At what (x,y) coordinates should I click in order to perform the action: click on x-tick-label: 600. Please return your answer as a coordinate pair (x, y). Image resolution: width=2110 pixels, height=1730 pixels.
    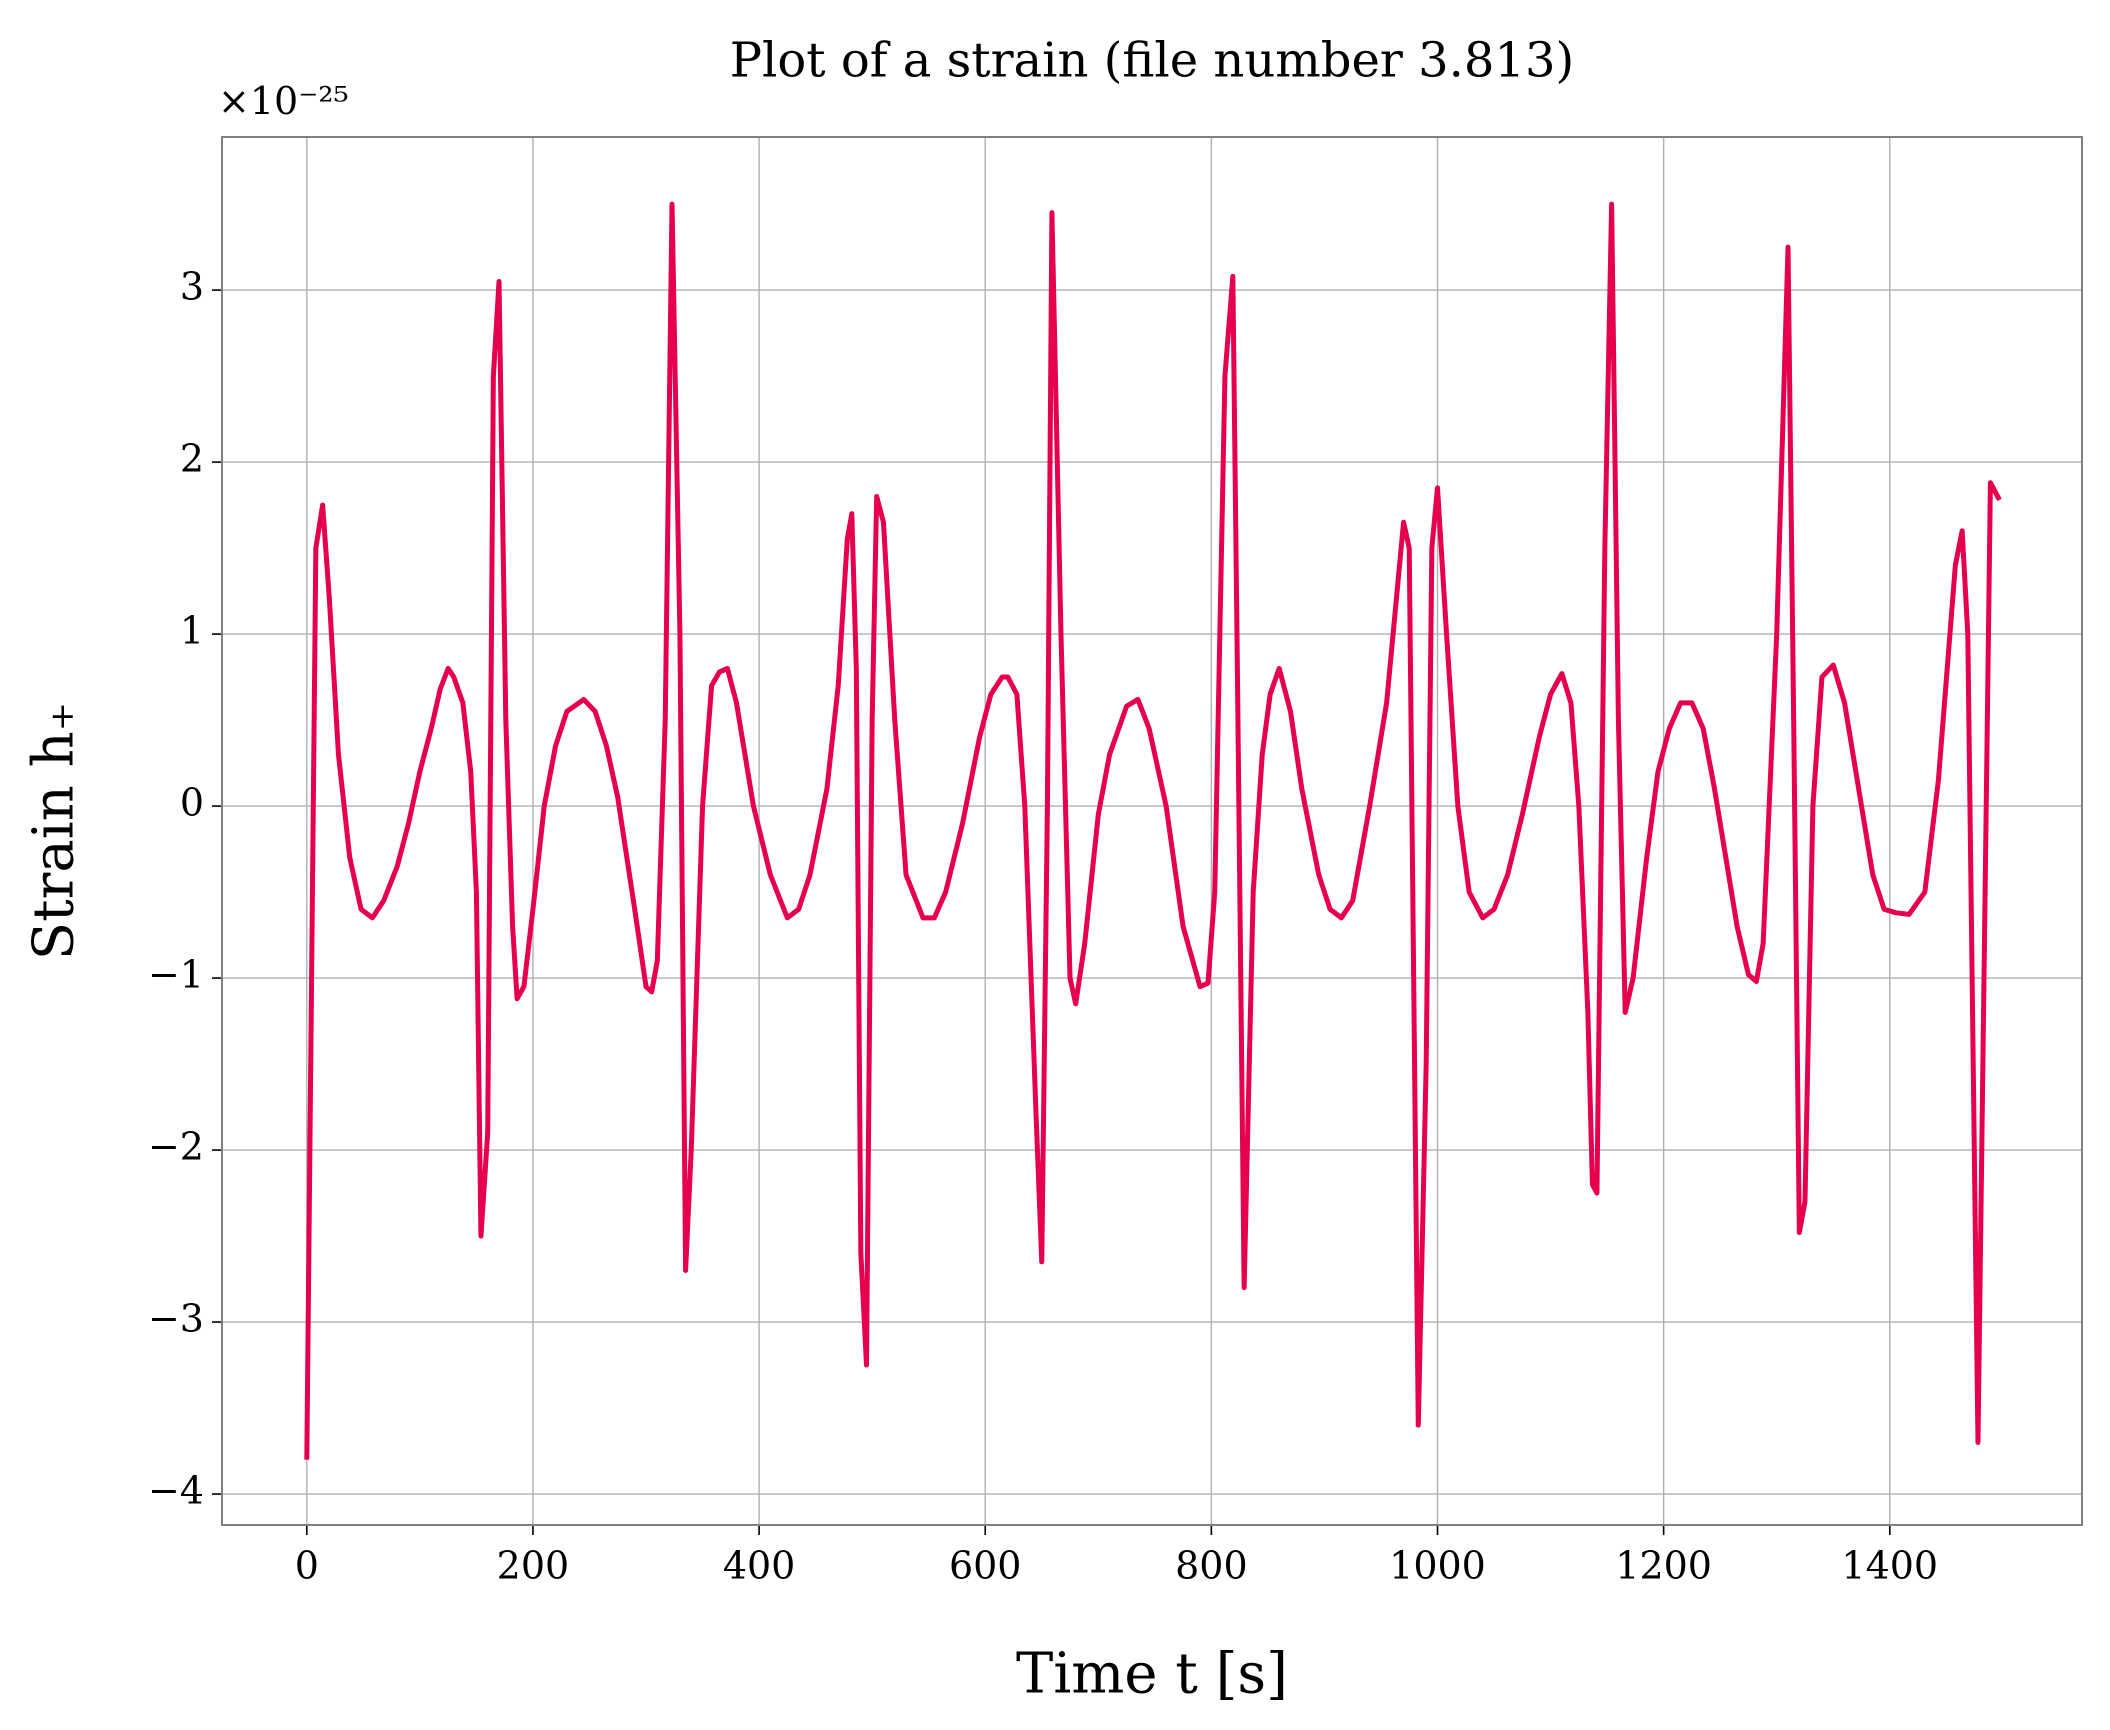
    Looking at the image, I should click on (985, 1566).